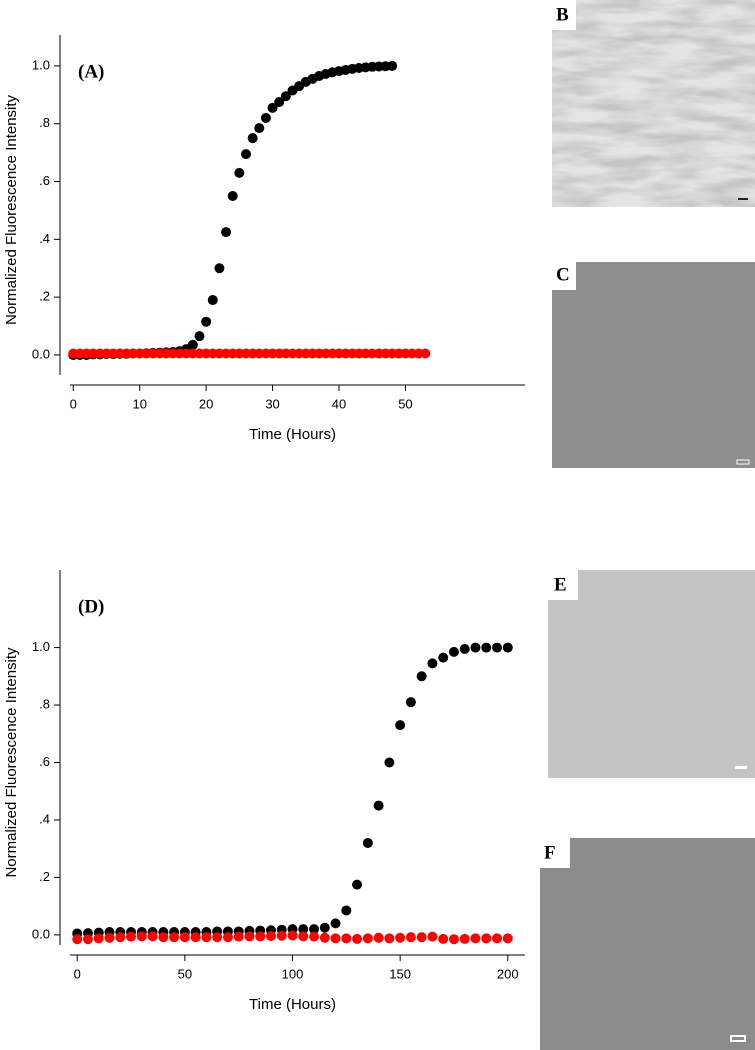 The width and height of the screenshot is (755, 1050). What do you see at coordinates (653, 103) in the screenshot?
I see `micrograph-b: B` at bounding box center [653, 103].